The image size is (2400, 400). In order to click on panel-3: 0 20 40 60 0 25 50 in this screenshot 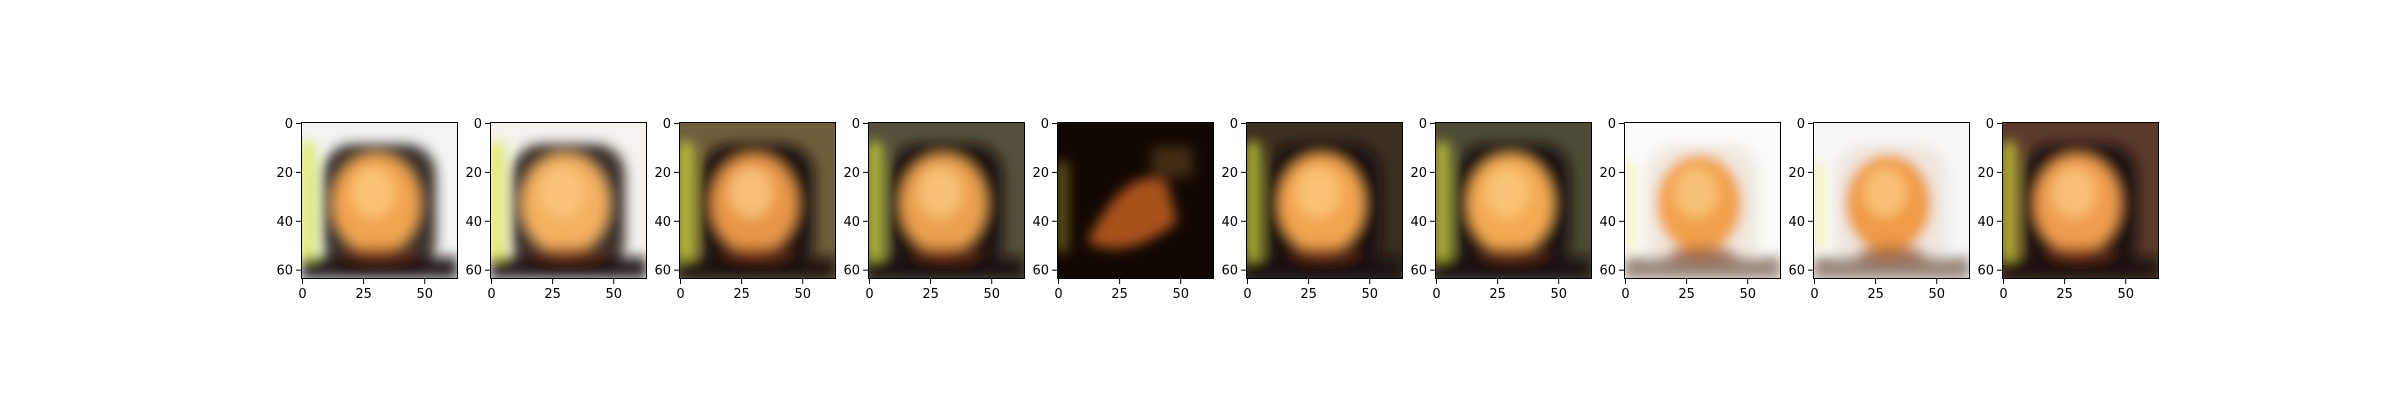, I will do `click(745, 209)`.